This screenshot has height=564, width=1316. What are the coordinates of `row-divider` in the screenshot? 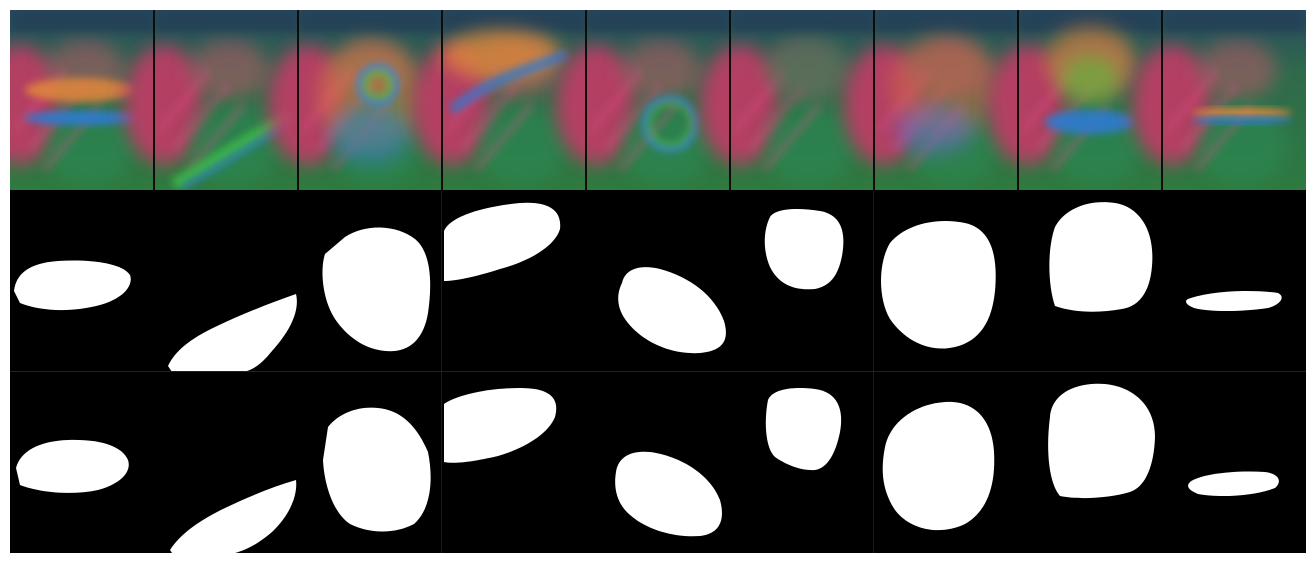 It's located at (658, 371).